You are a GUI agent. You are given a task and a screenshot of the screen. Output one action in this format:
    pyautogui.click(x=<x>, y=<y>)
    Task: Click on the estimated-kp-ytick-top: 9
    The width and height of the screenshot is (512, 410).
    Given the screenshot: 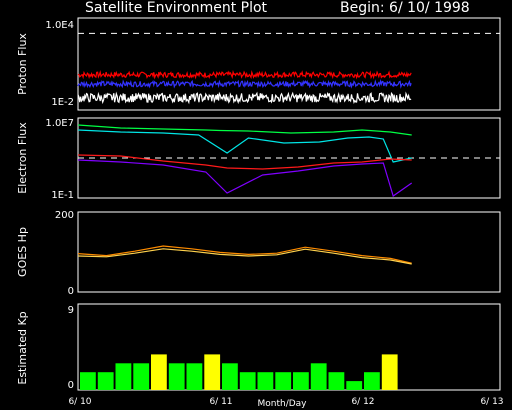 What is the action you would take?
    pyautogui.click(x=71, y=310)
    